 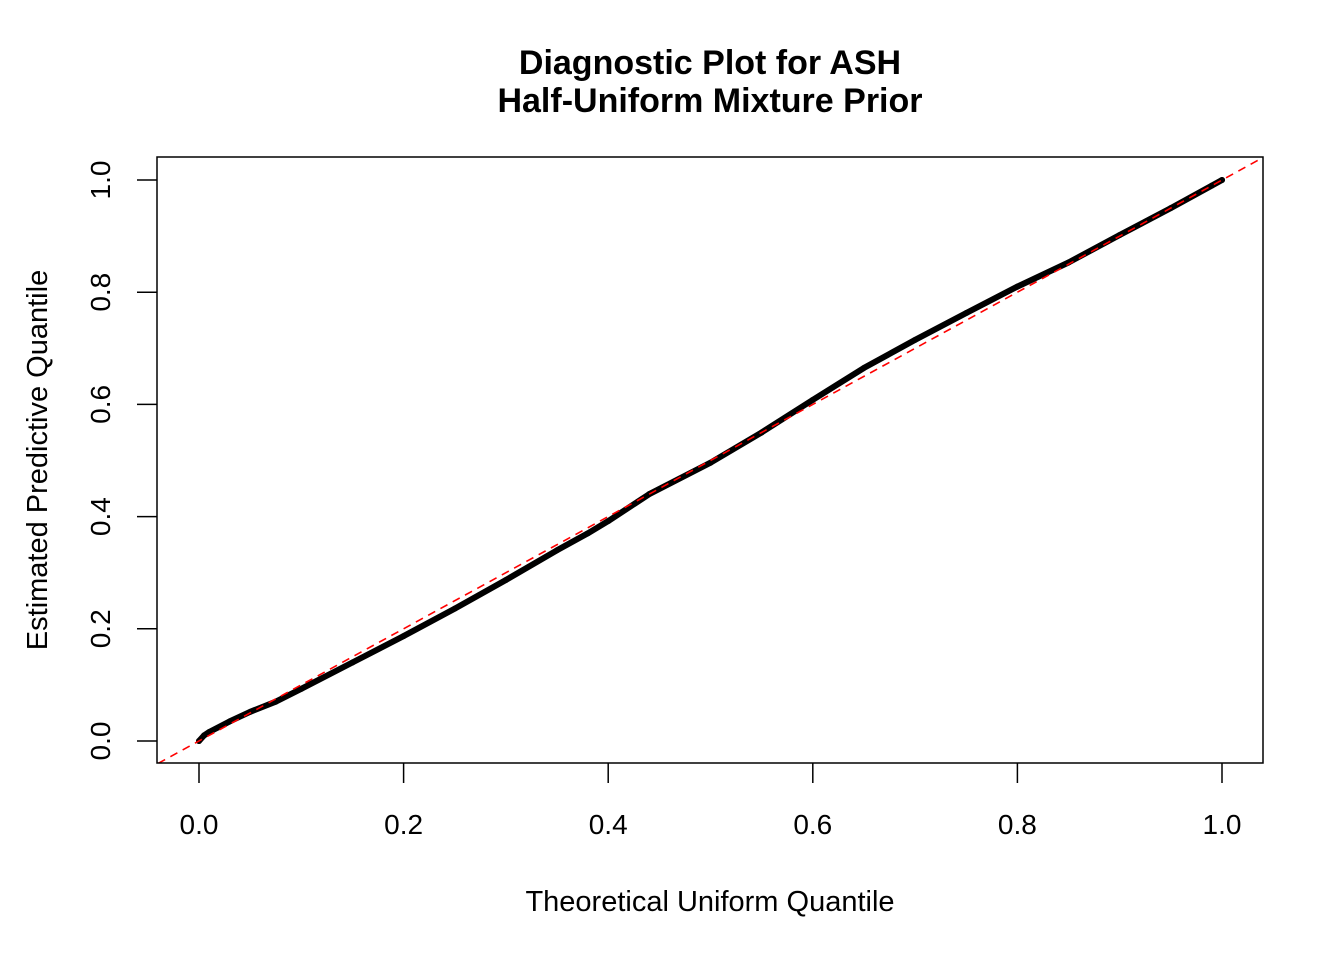 I want to click on y-tick-label: 1.0, so click(x=100, y=180).